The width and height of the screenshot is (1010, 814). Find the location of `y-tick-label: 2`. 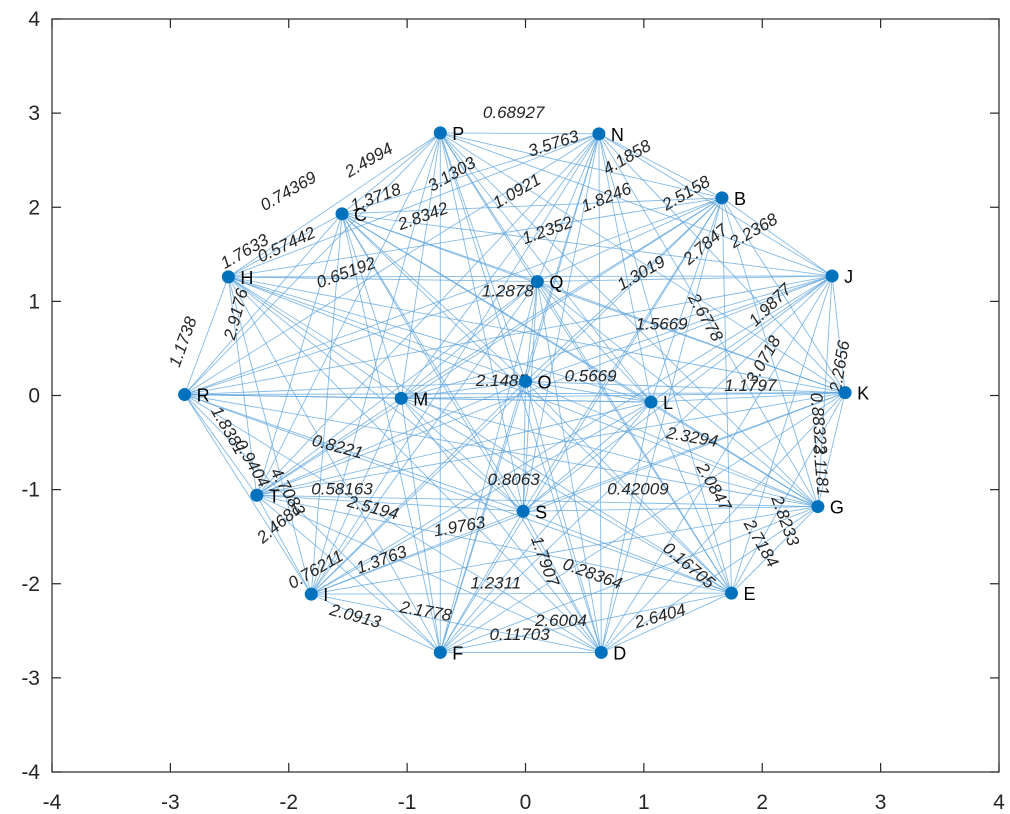

y-tick-label: 2 is located at coordinates (34, 207).